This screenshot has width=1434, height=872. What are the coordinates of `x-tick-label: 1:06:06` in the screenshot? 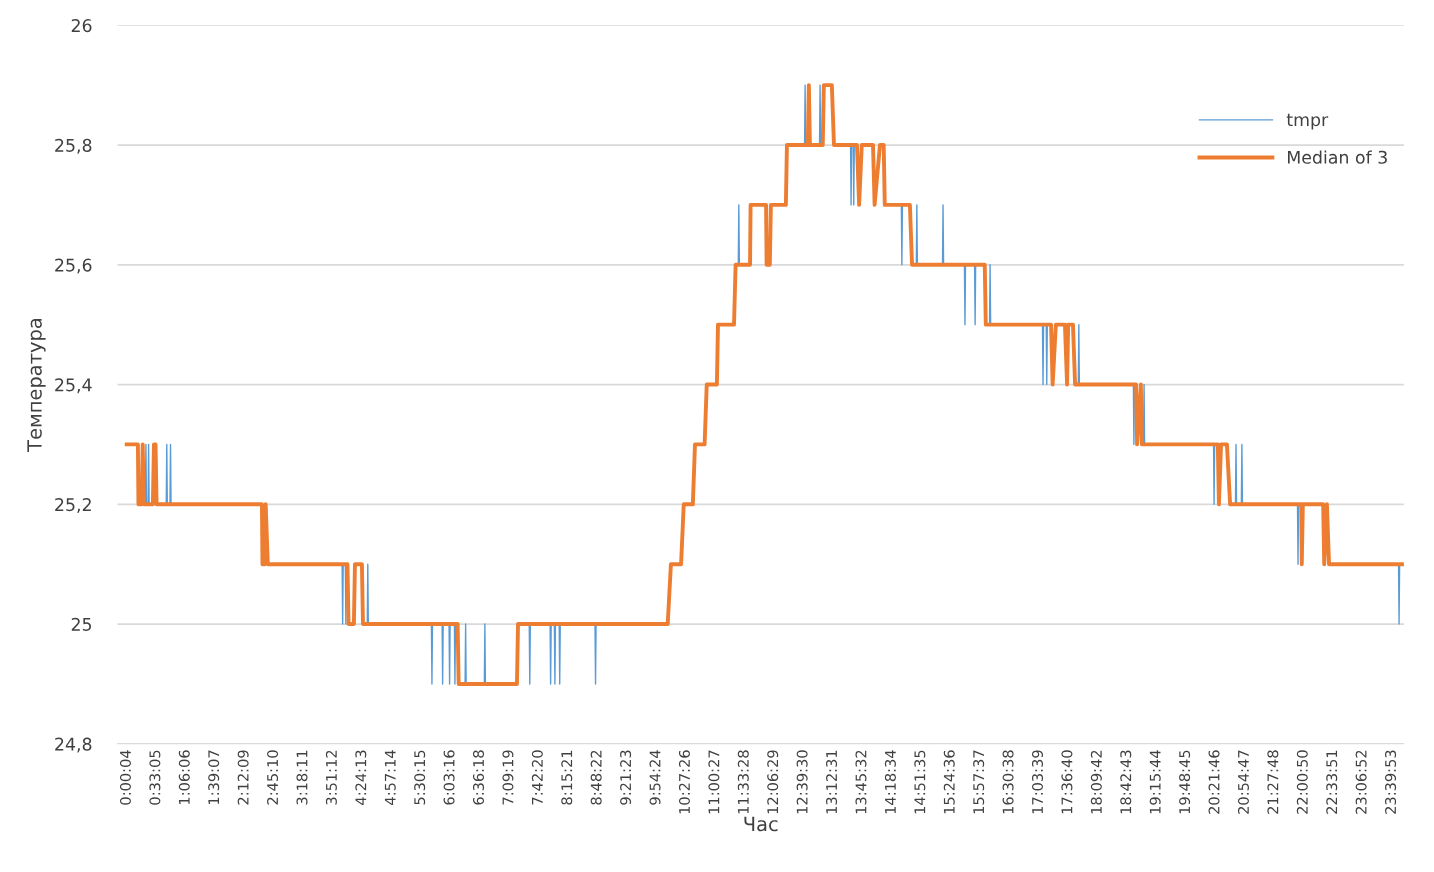 It's located at (184, 777).